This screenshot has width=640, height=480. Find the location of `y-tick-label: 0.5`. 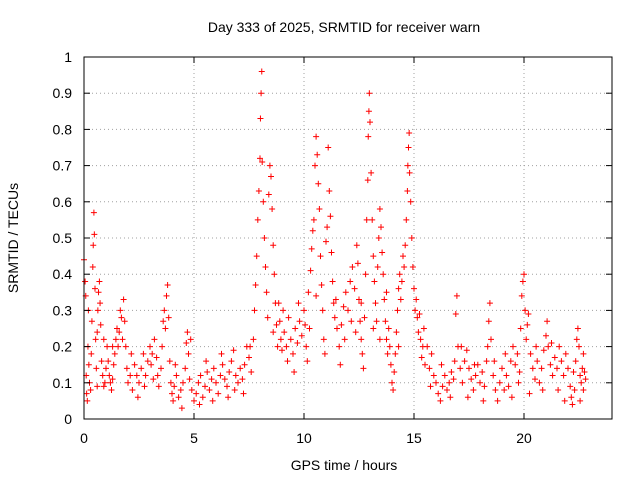

y-tick-label: 0.5 is located at coordinates (63, 238).